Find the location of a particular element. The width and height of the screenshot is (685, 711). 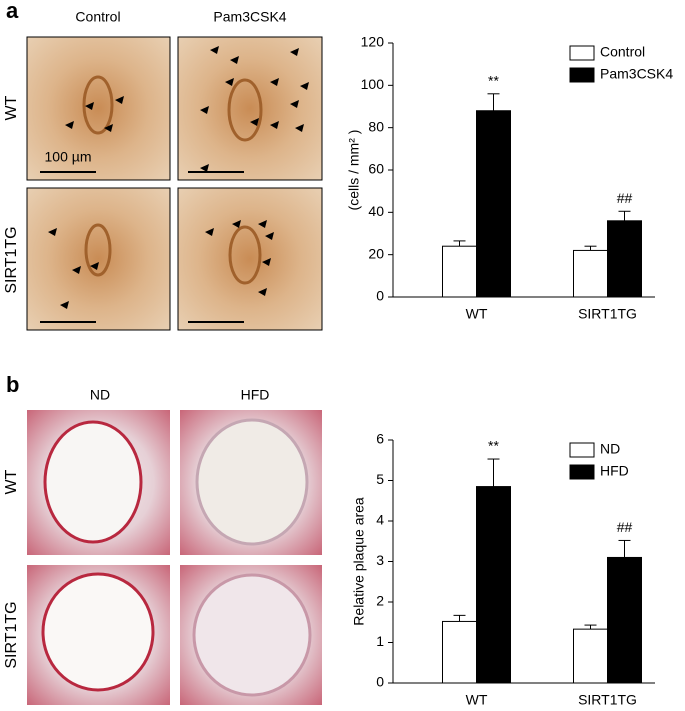

scale-bar-label: 100 µm is located at coordinates (68, 157).